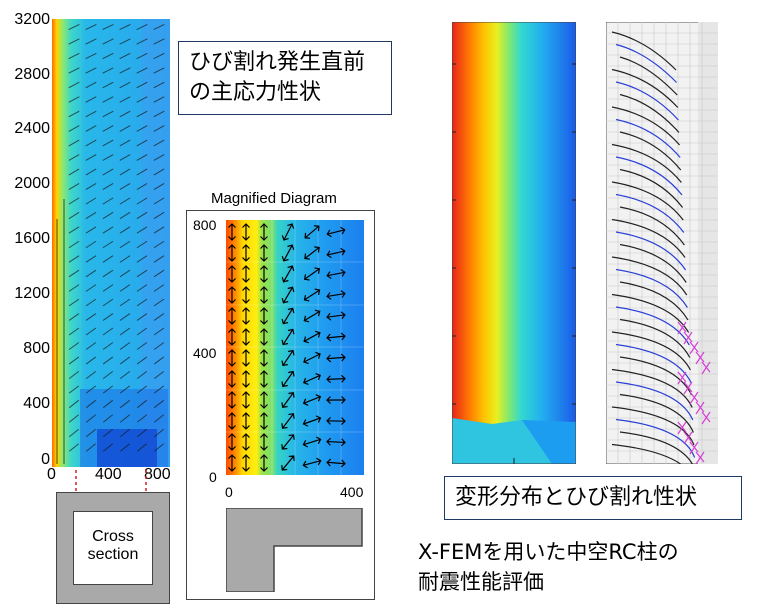 The width and height of the screenshot is (768, 611). Describe the element at coordinates (548, 552) in the screenshot. I see `caption-line1: X-FEMを用いた中空RC柱の` at that location.